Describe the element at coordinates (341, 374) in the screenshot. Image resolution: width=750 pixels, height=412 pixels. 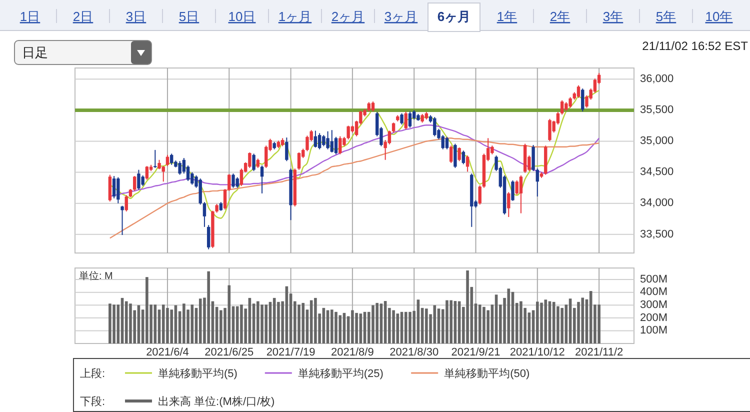
I see `legend-label: 単純移動平均(25)` at that location.